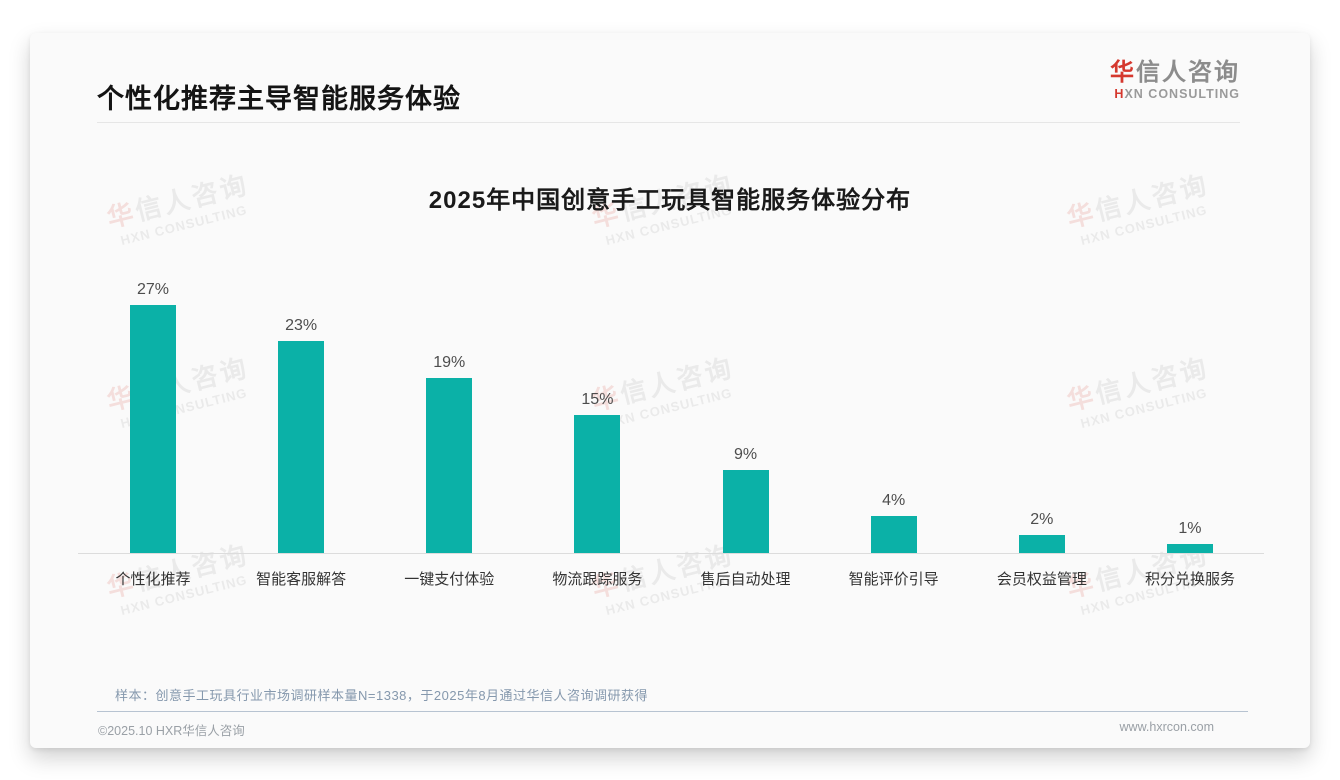 The height and width of the screenshot is (780, 1340). What do you see at coordinates (1189, 579) in the screenshot?
I see `bar-category-label: 积分兑换服务` at bounding box center [1189, 579].